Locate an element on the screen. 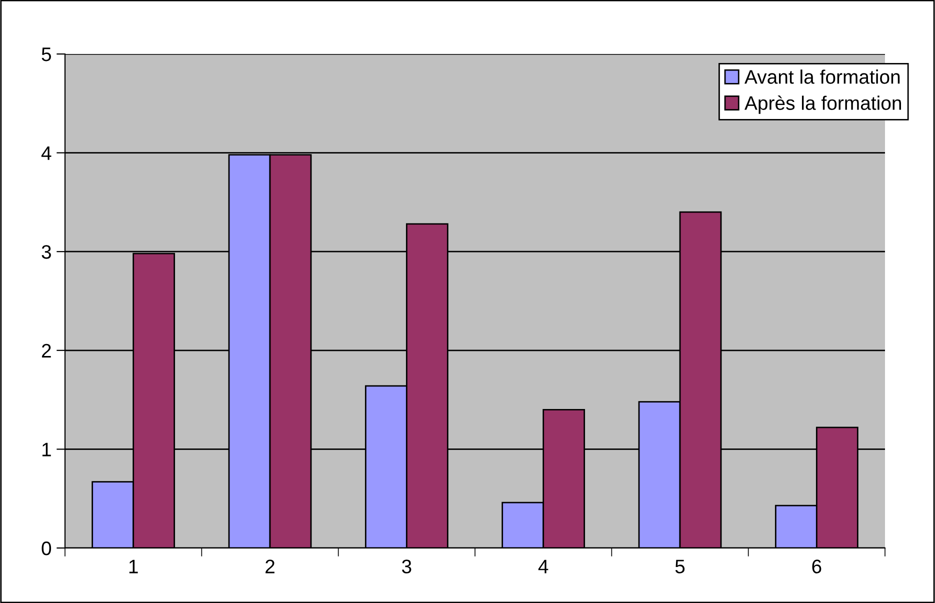  y-tick-label: 2 is located at coordinates (46, 351).